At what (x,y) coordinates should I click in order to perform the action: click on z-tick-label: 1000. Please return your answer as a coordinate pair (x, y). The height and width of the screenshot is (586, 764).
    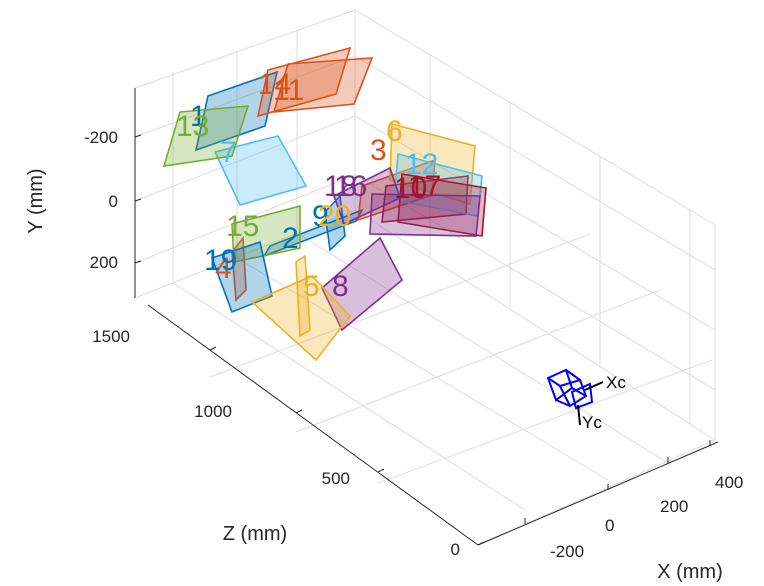
    Looking at the image, I should click on (213, 411).